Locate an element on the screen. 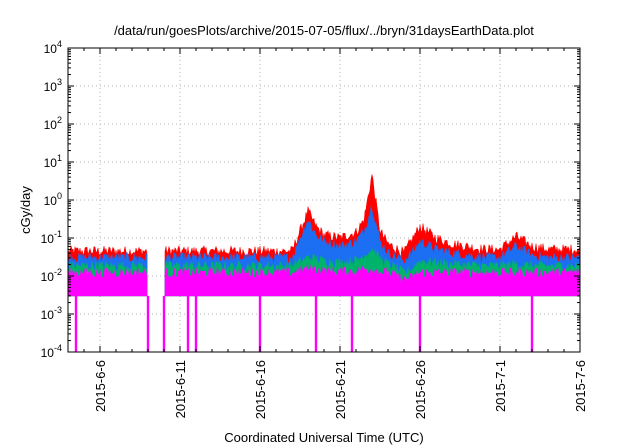 The width and height of the screenshot is (640, 448). y-axis-label: cGy/day is located at coordinates (25, 210).